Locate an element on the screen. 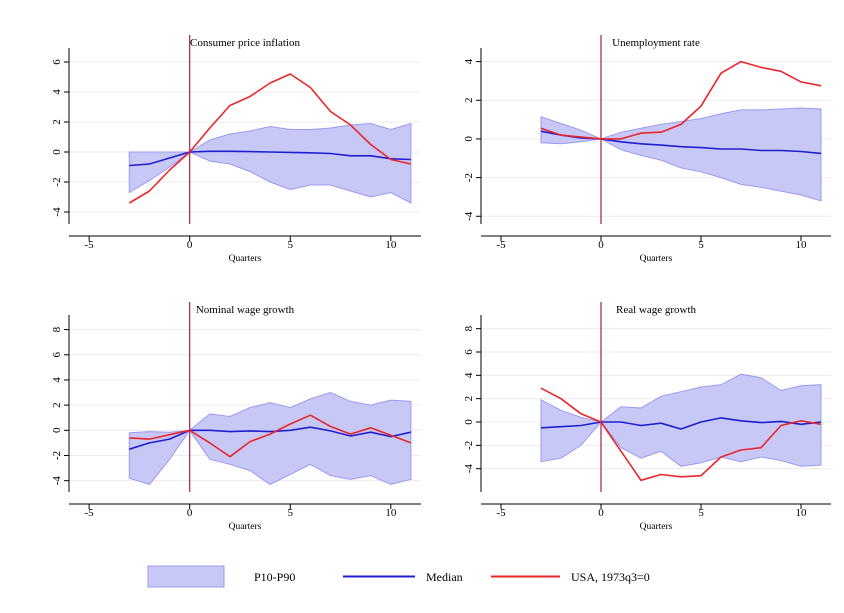  legend-median-label: Median is located at coordinates (444, 577).